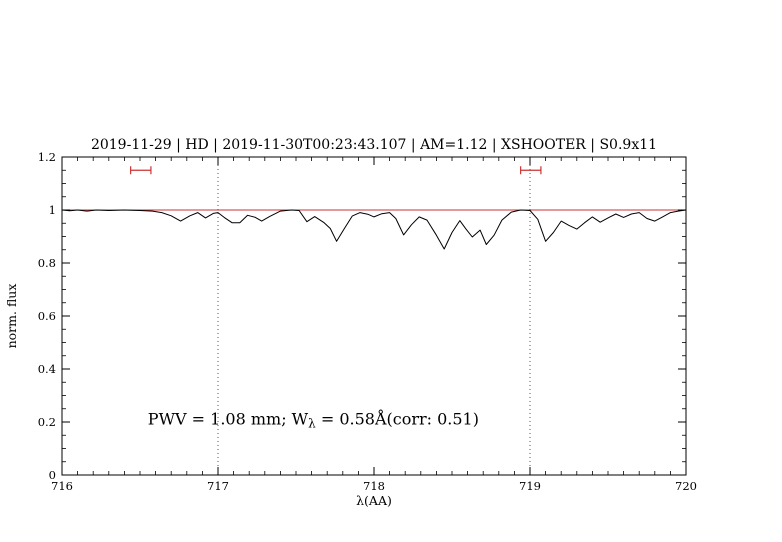 This screenshot has height=542, width=782. I want to click on x-tick-label: 717, so click(218, 486).